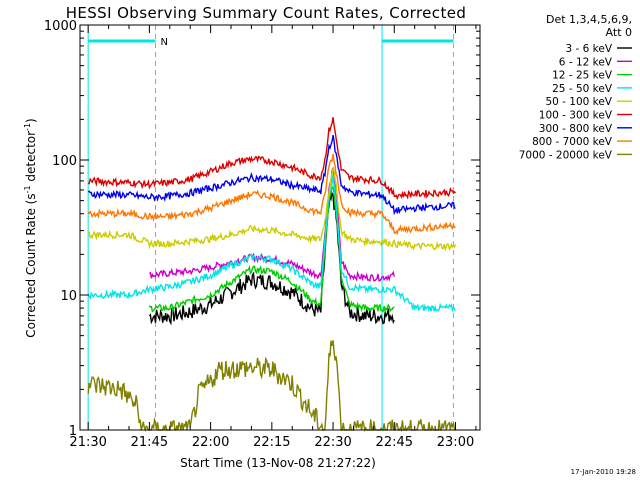 Image resolution: width=640 pixels, height=480 pixels. I want to click on y-tick-label: 10, so click(68, 296).